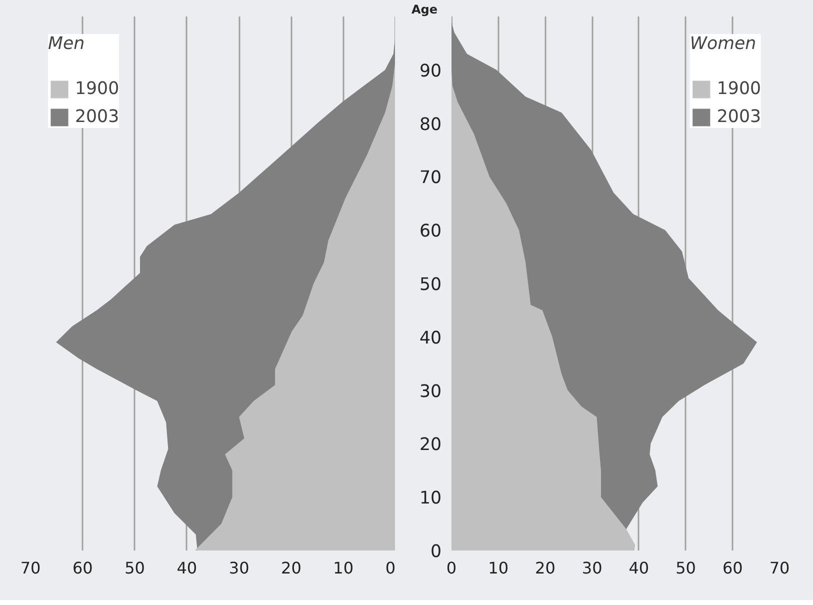  I want to click on y-tick-label: 30, so click(430, 392).